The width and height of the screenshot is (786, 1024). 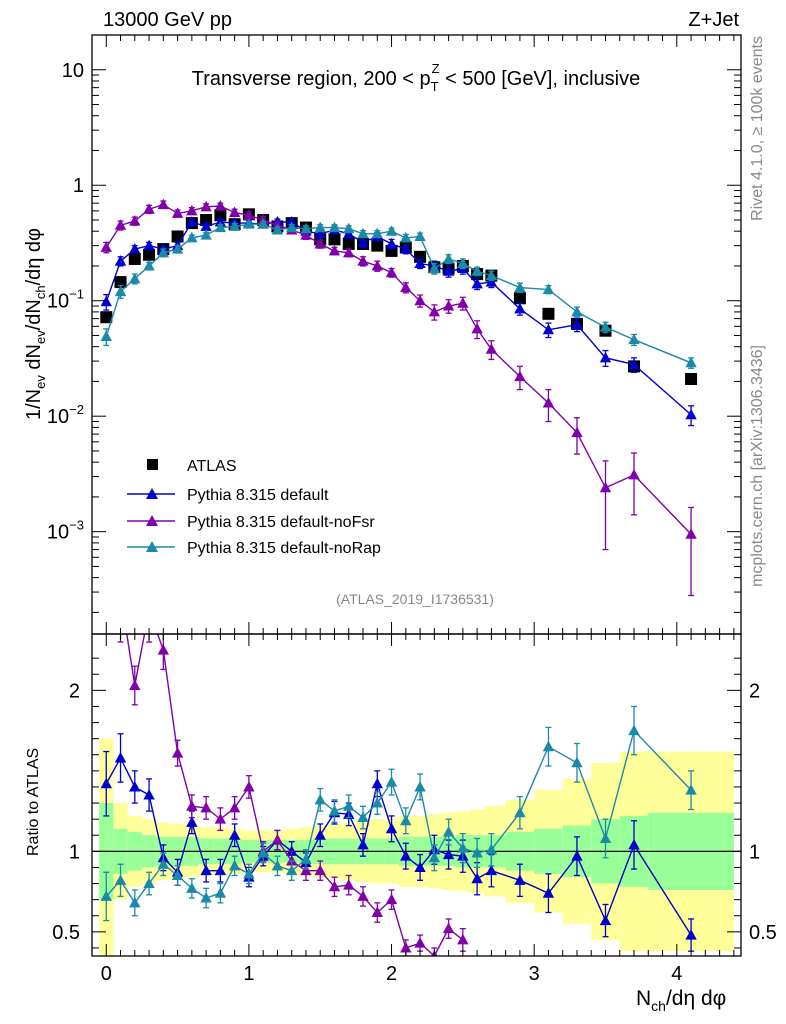 I want to click on legend-marker-nofsr, so click(x=152, y=520).